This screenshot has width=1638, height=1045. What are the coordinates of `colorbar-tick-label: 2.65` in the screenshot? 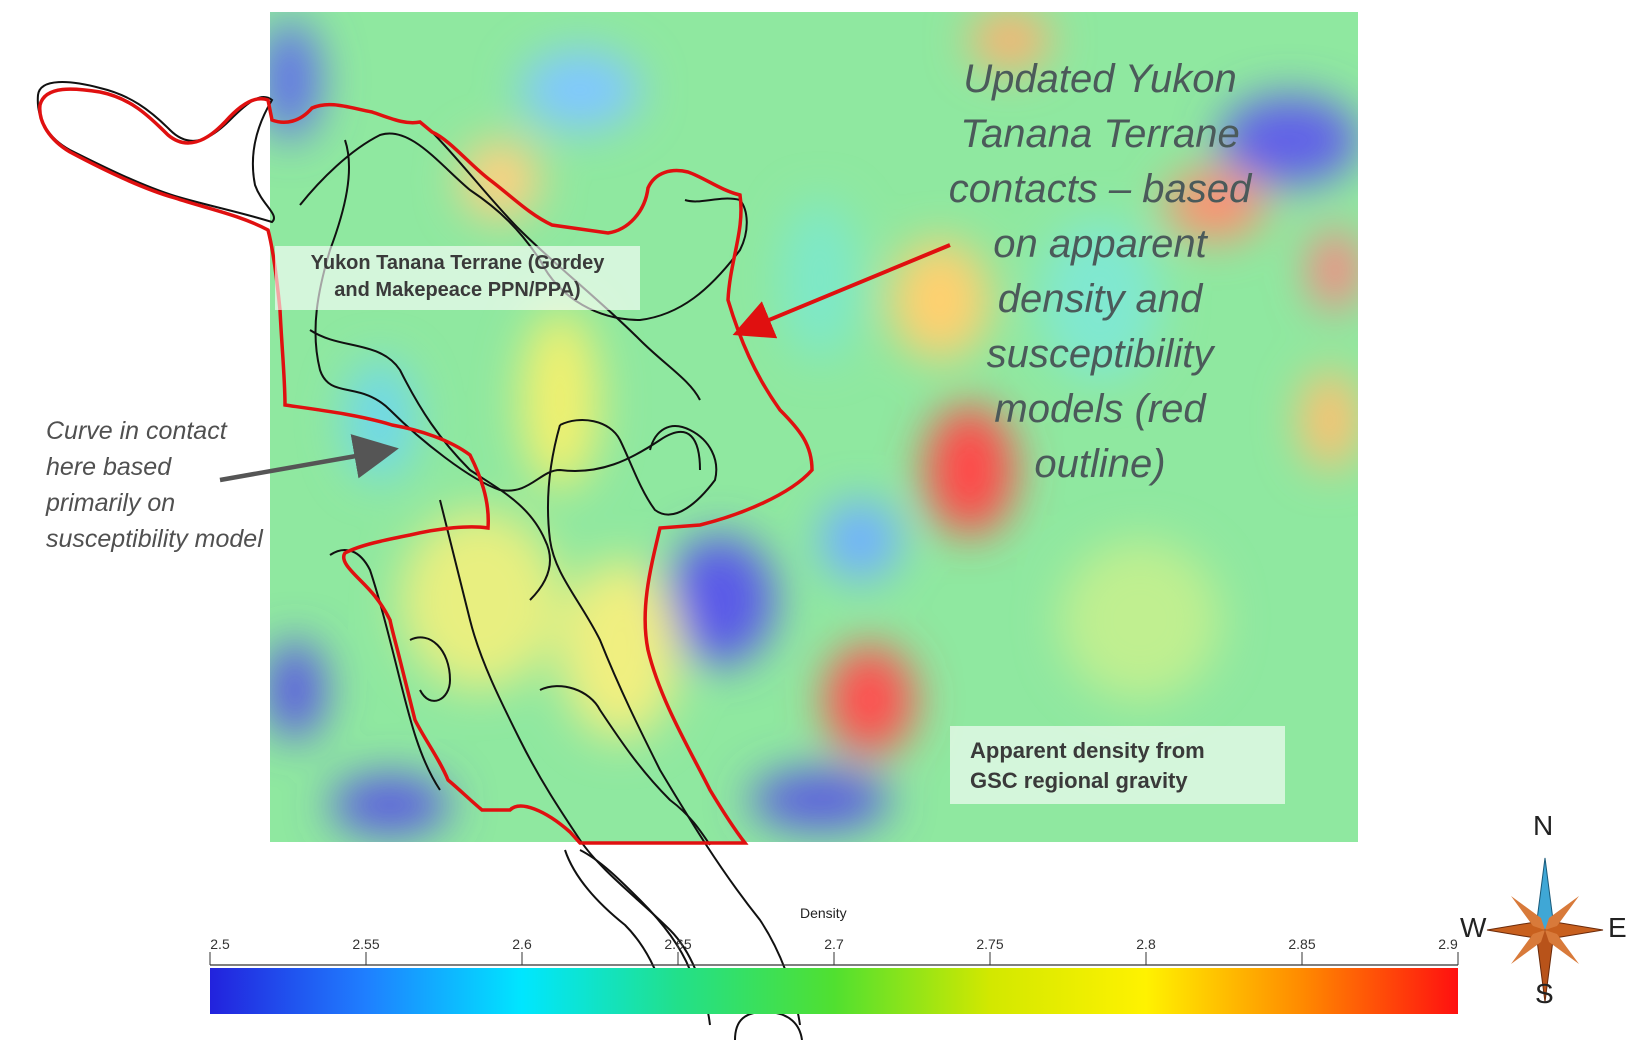 It's located at (677, 944).